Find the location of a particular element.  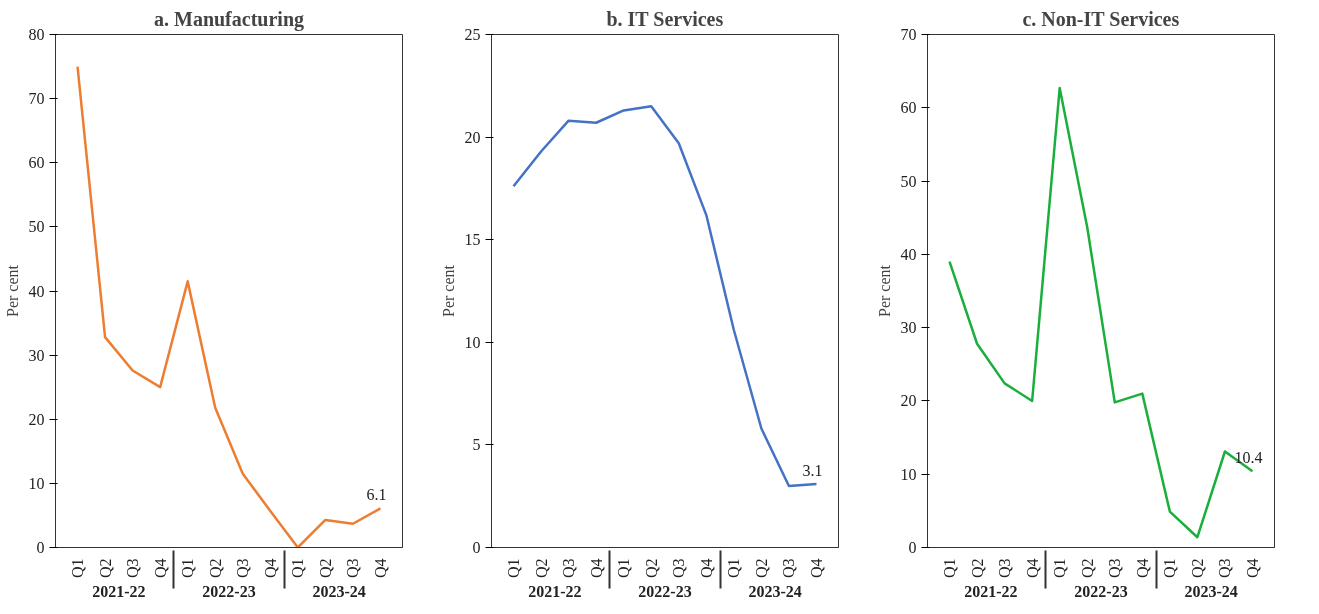

y-tick-label: 15 is located at coordinates (472, 240).